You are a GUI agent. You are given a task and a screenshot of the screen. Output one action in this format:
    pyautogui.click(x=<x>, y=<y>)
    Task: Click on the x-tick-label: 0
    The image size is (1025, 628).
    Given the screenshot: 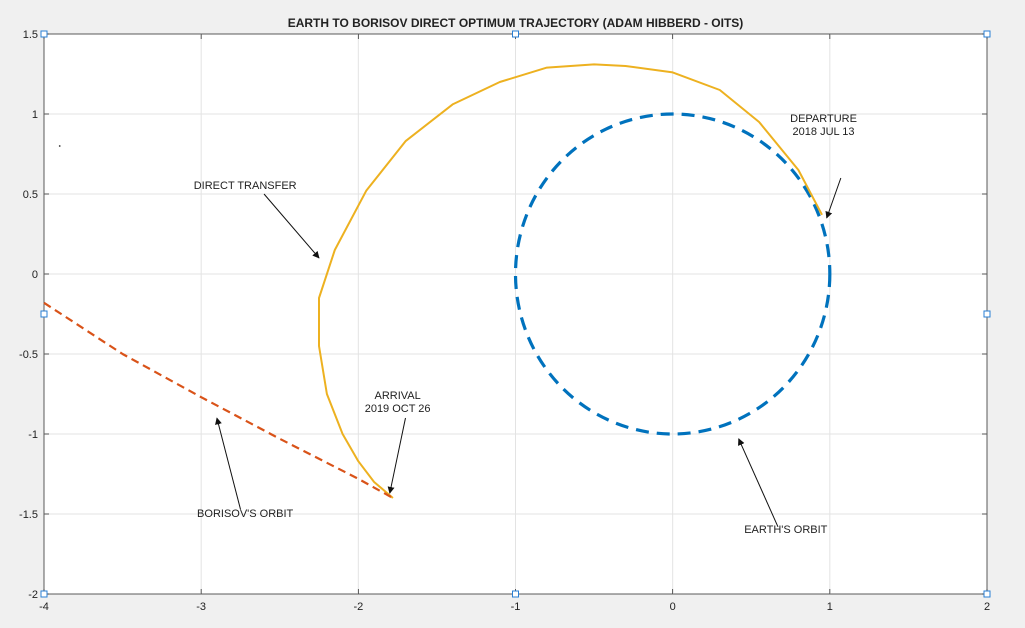 What is the action you would take?
    pyautogui.click(x=673, y=607)
    